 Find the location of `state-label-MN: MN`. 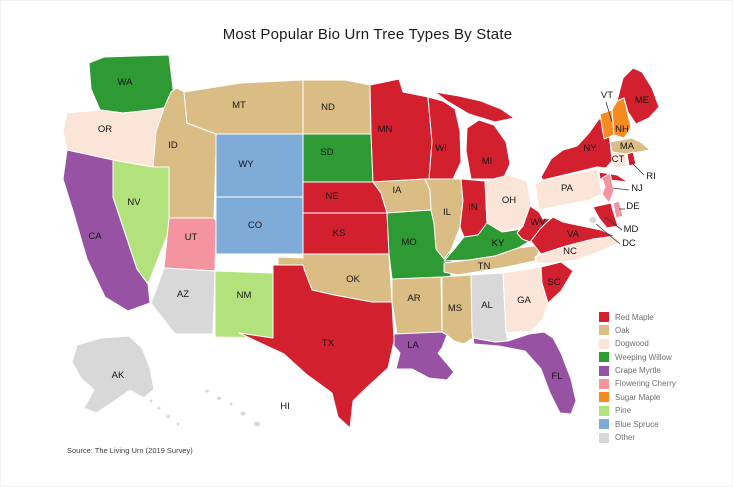

state-label-MN: MN is located at coordinates (385, 129).